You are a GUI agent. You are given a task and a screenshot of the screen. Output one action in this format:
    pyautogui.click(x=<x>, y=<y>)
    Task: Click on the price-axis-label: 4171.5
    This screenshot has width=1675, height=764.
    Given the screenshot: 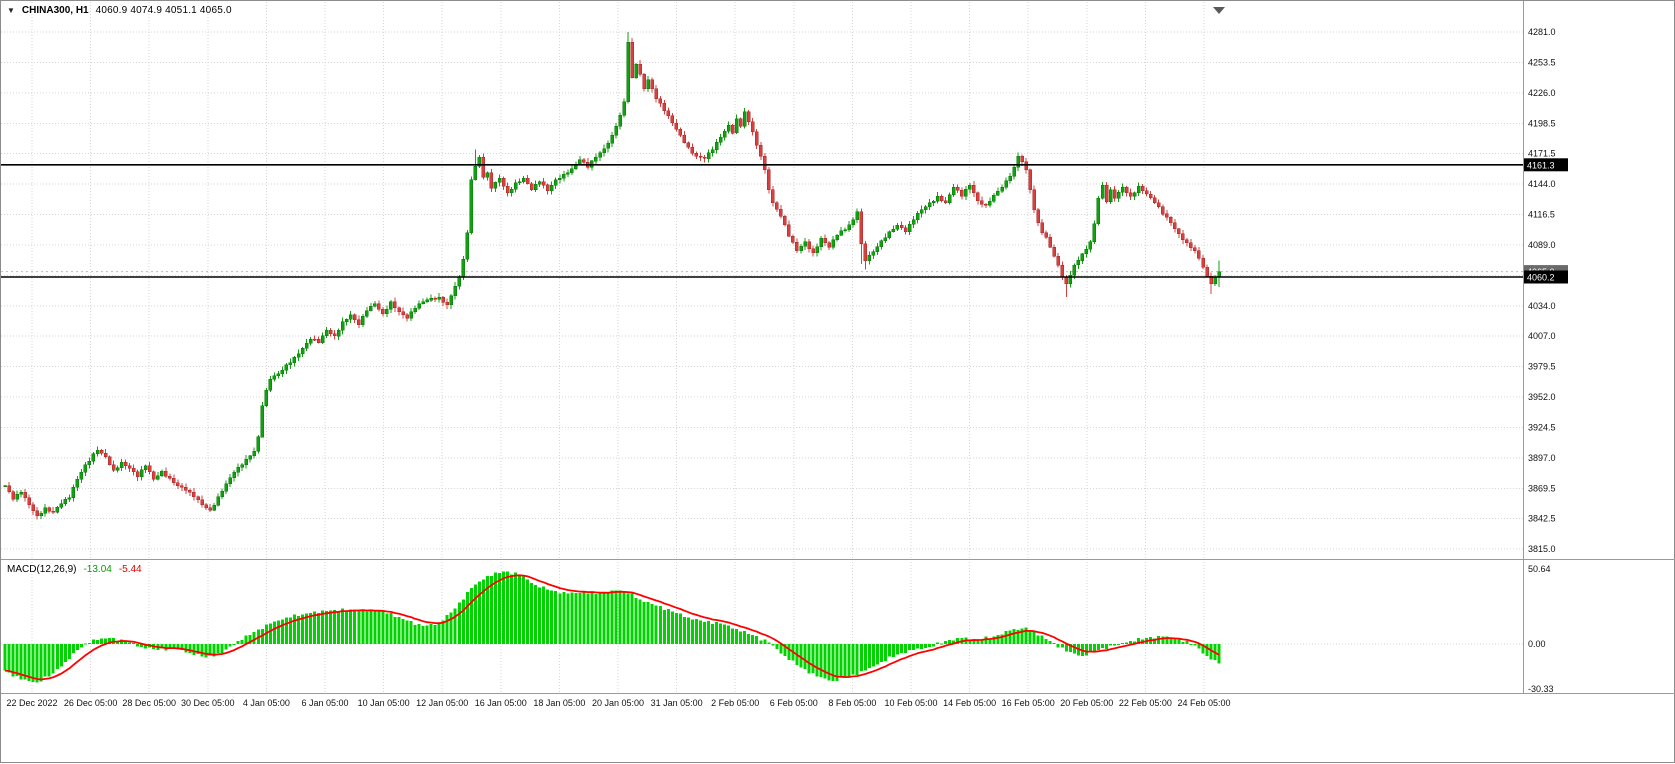 What is the action you would take?
    pyautogui.click(x=1542, y=154)
    